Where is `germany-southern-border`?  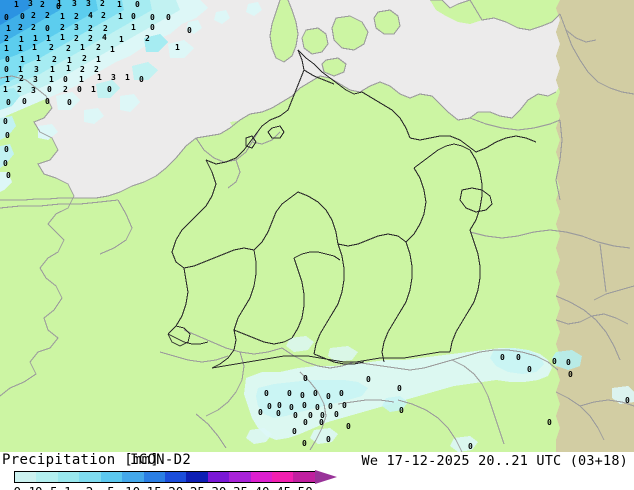
germany-southern-border is located at coordinates (330, 360).